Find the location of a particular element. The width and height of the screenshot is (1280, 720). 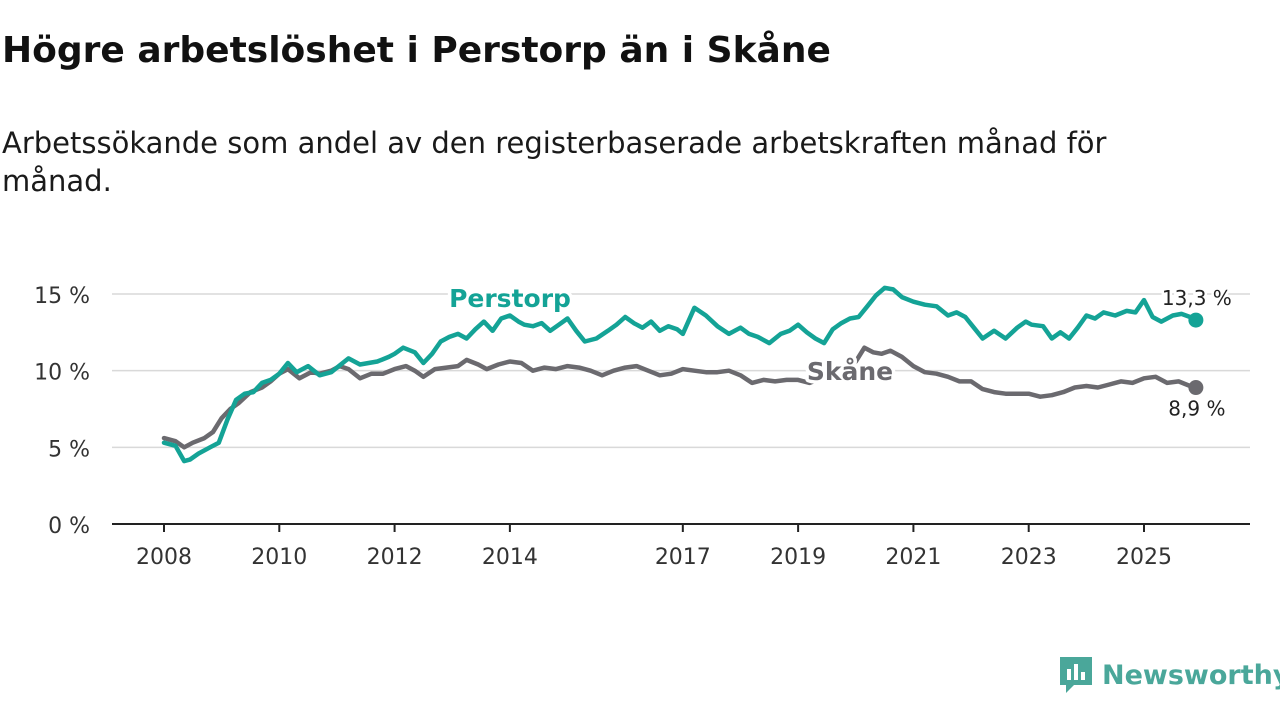

series-end-dot-skane is located at coordinates (1196, 388).